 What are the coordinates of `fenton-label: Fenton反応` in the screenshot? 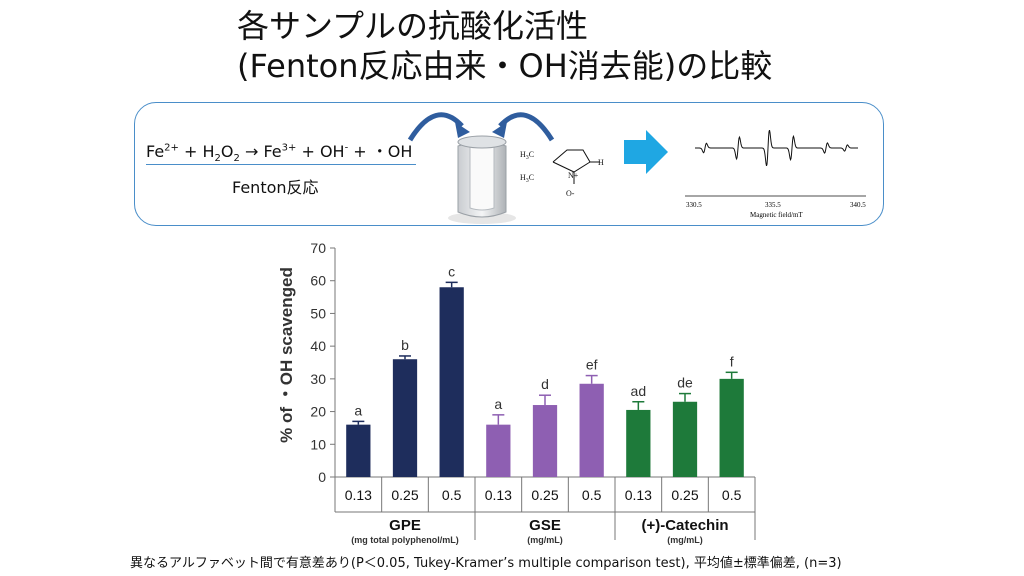 It's located at (275, 187).